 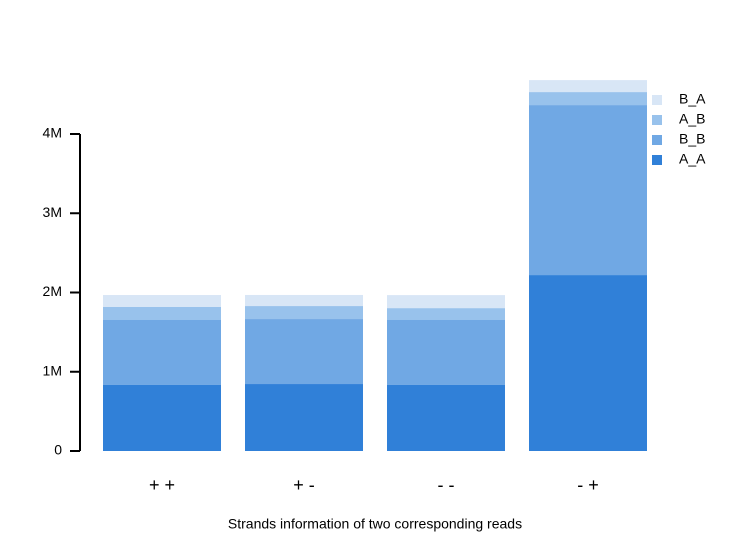 What do you see at coordinates (52, 212) in the screenshot?
I see `y-tick-label: 3M` at bounding box center [52, 212].